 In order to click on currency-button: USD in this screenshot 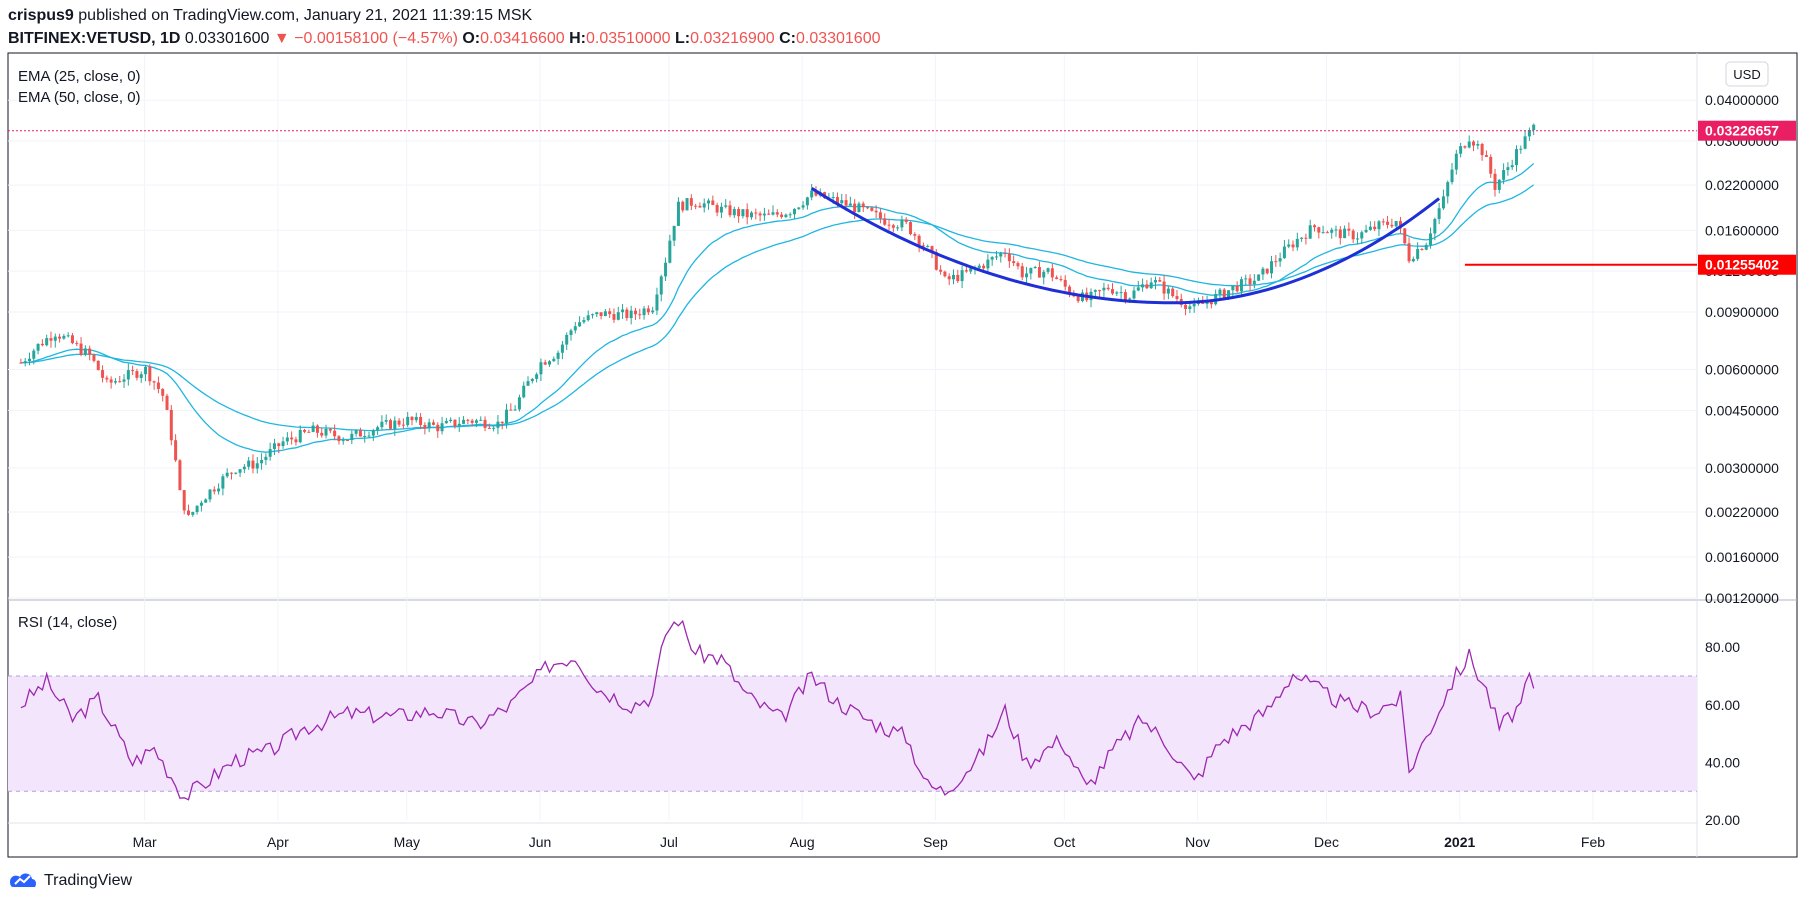, I will do `click(1747, 74)`.